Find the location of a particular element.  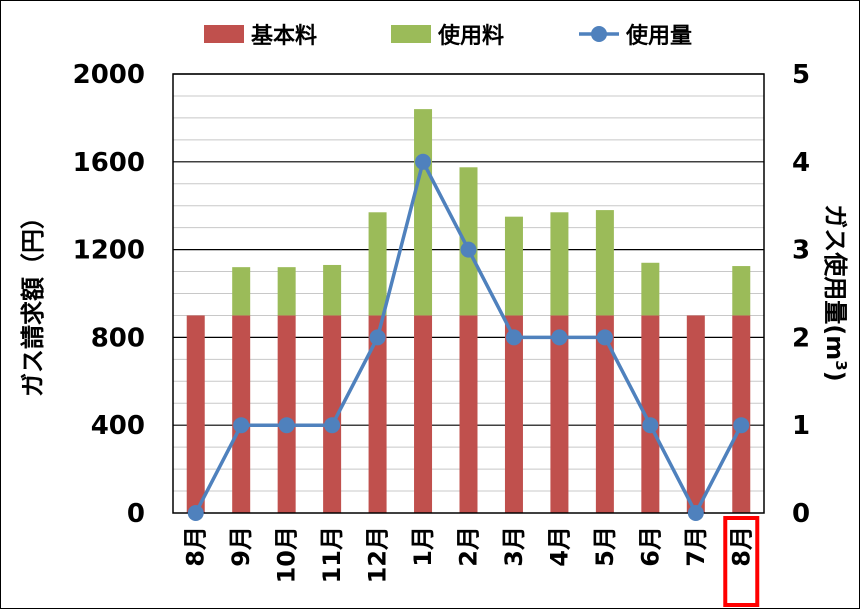

x-tick-label: 10月 is located at coordinates (287, 554).